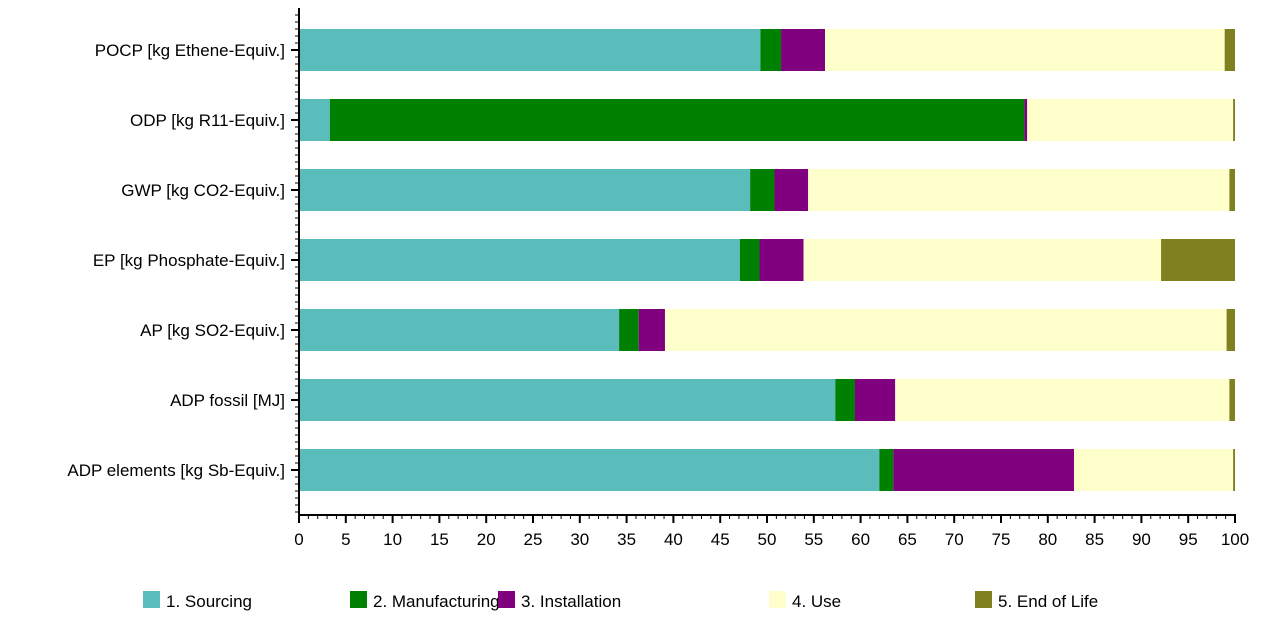  I want to click on x-tick-label: 25, so click(533, 539).